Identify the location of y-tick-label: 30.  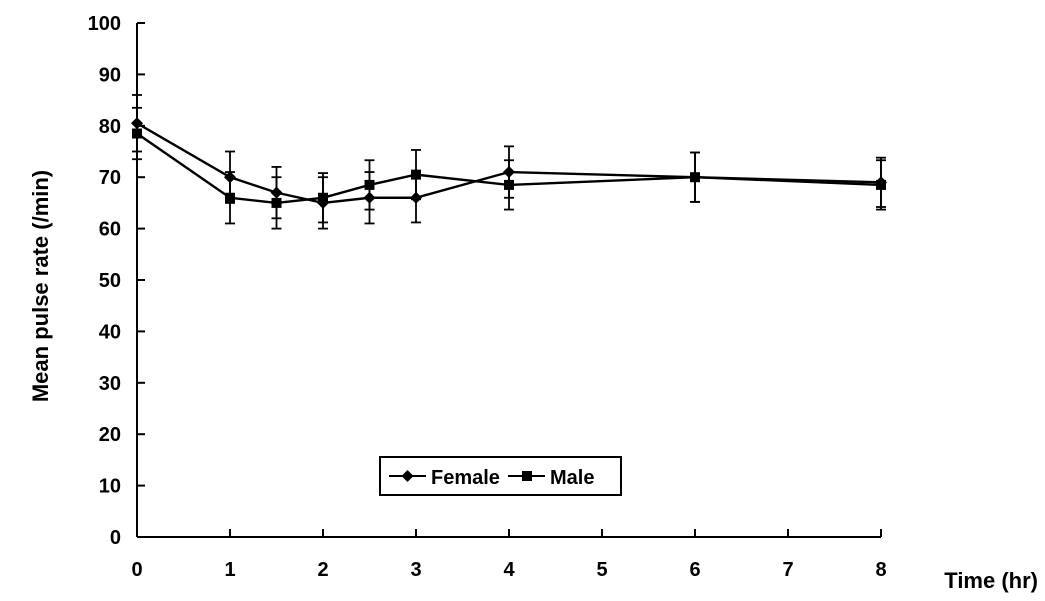
(110, 384).